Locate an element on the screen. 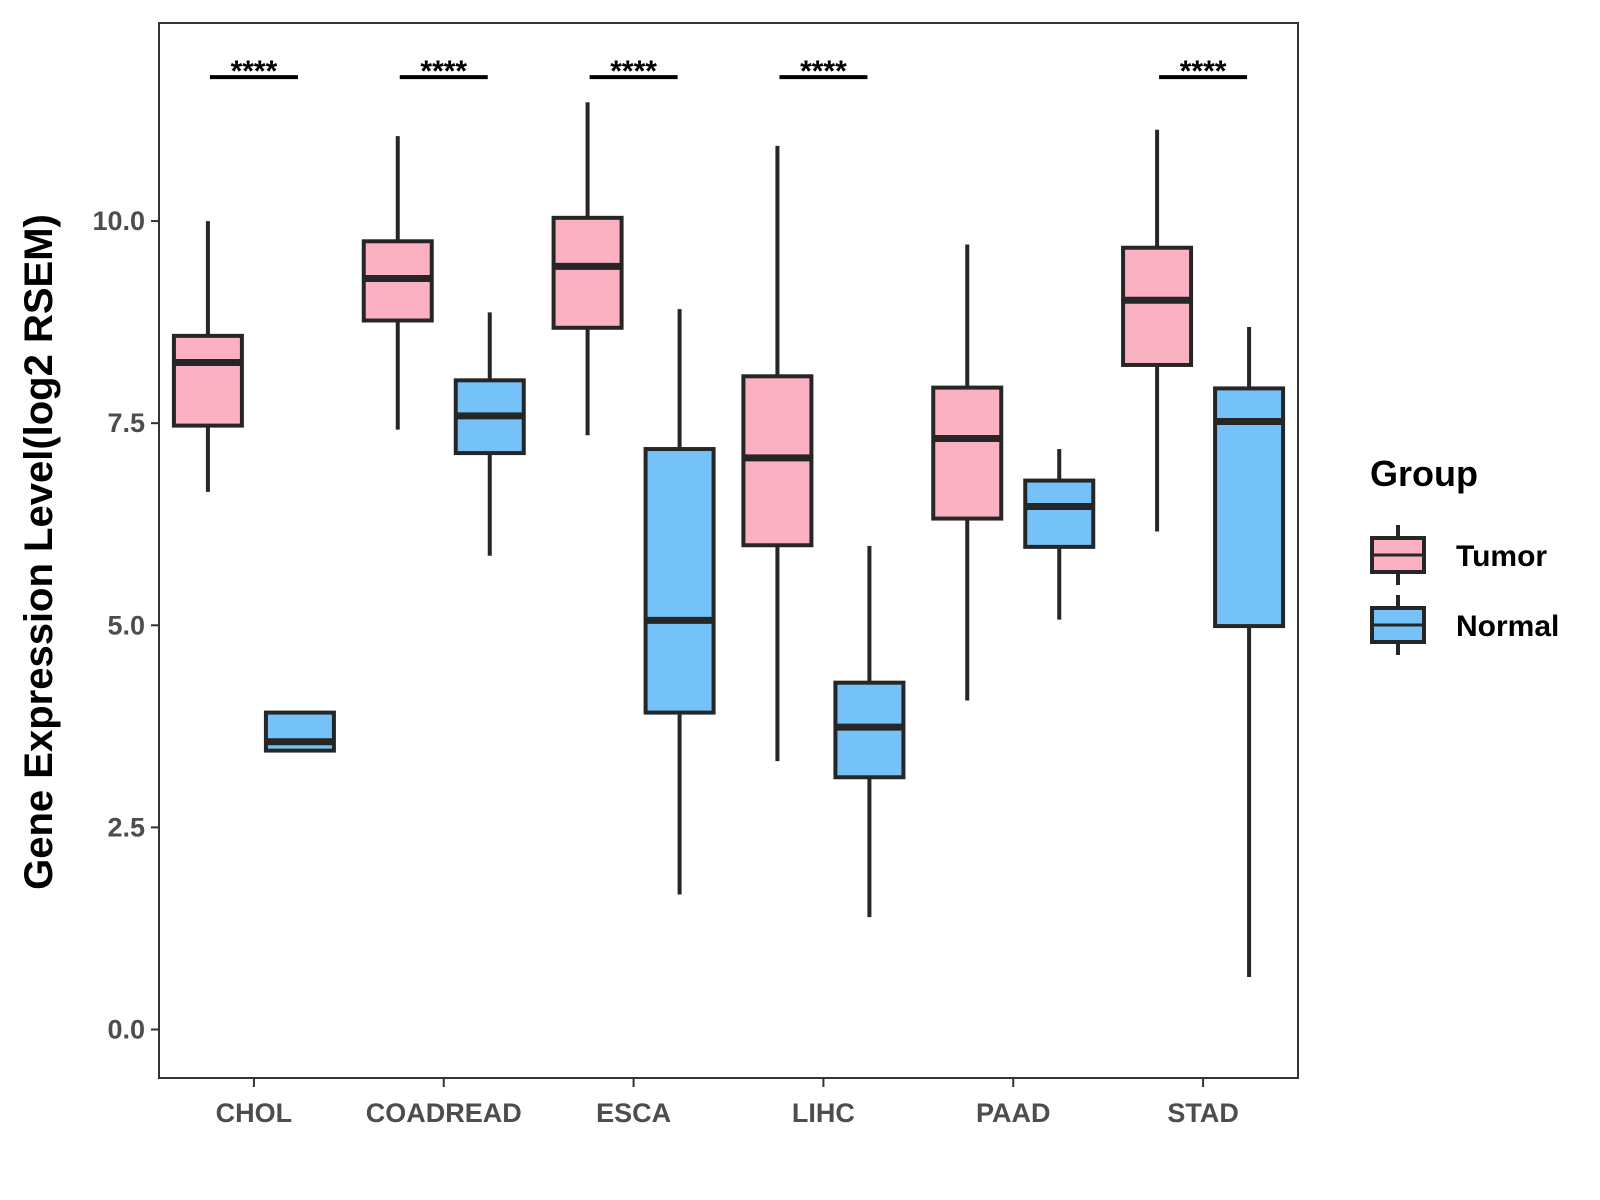 The image size is (1600, 1200). significance-chol: **** is located at coordinates (253, 71).